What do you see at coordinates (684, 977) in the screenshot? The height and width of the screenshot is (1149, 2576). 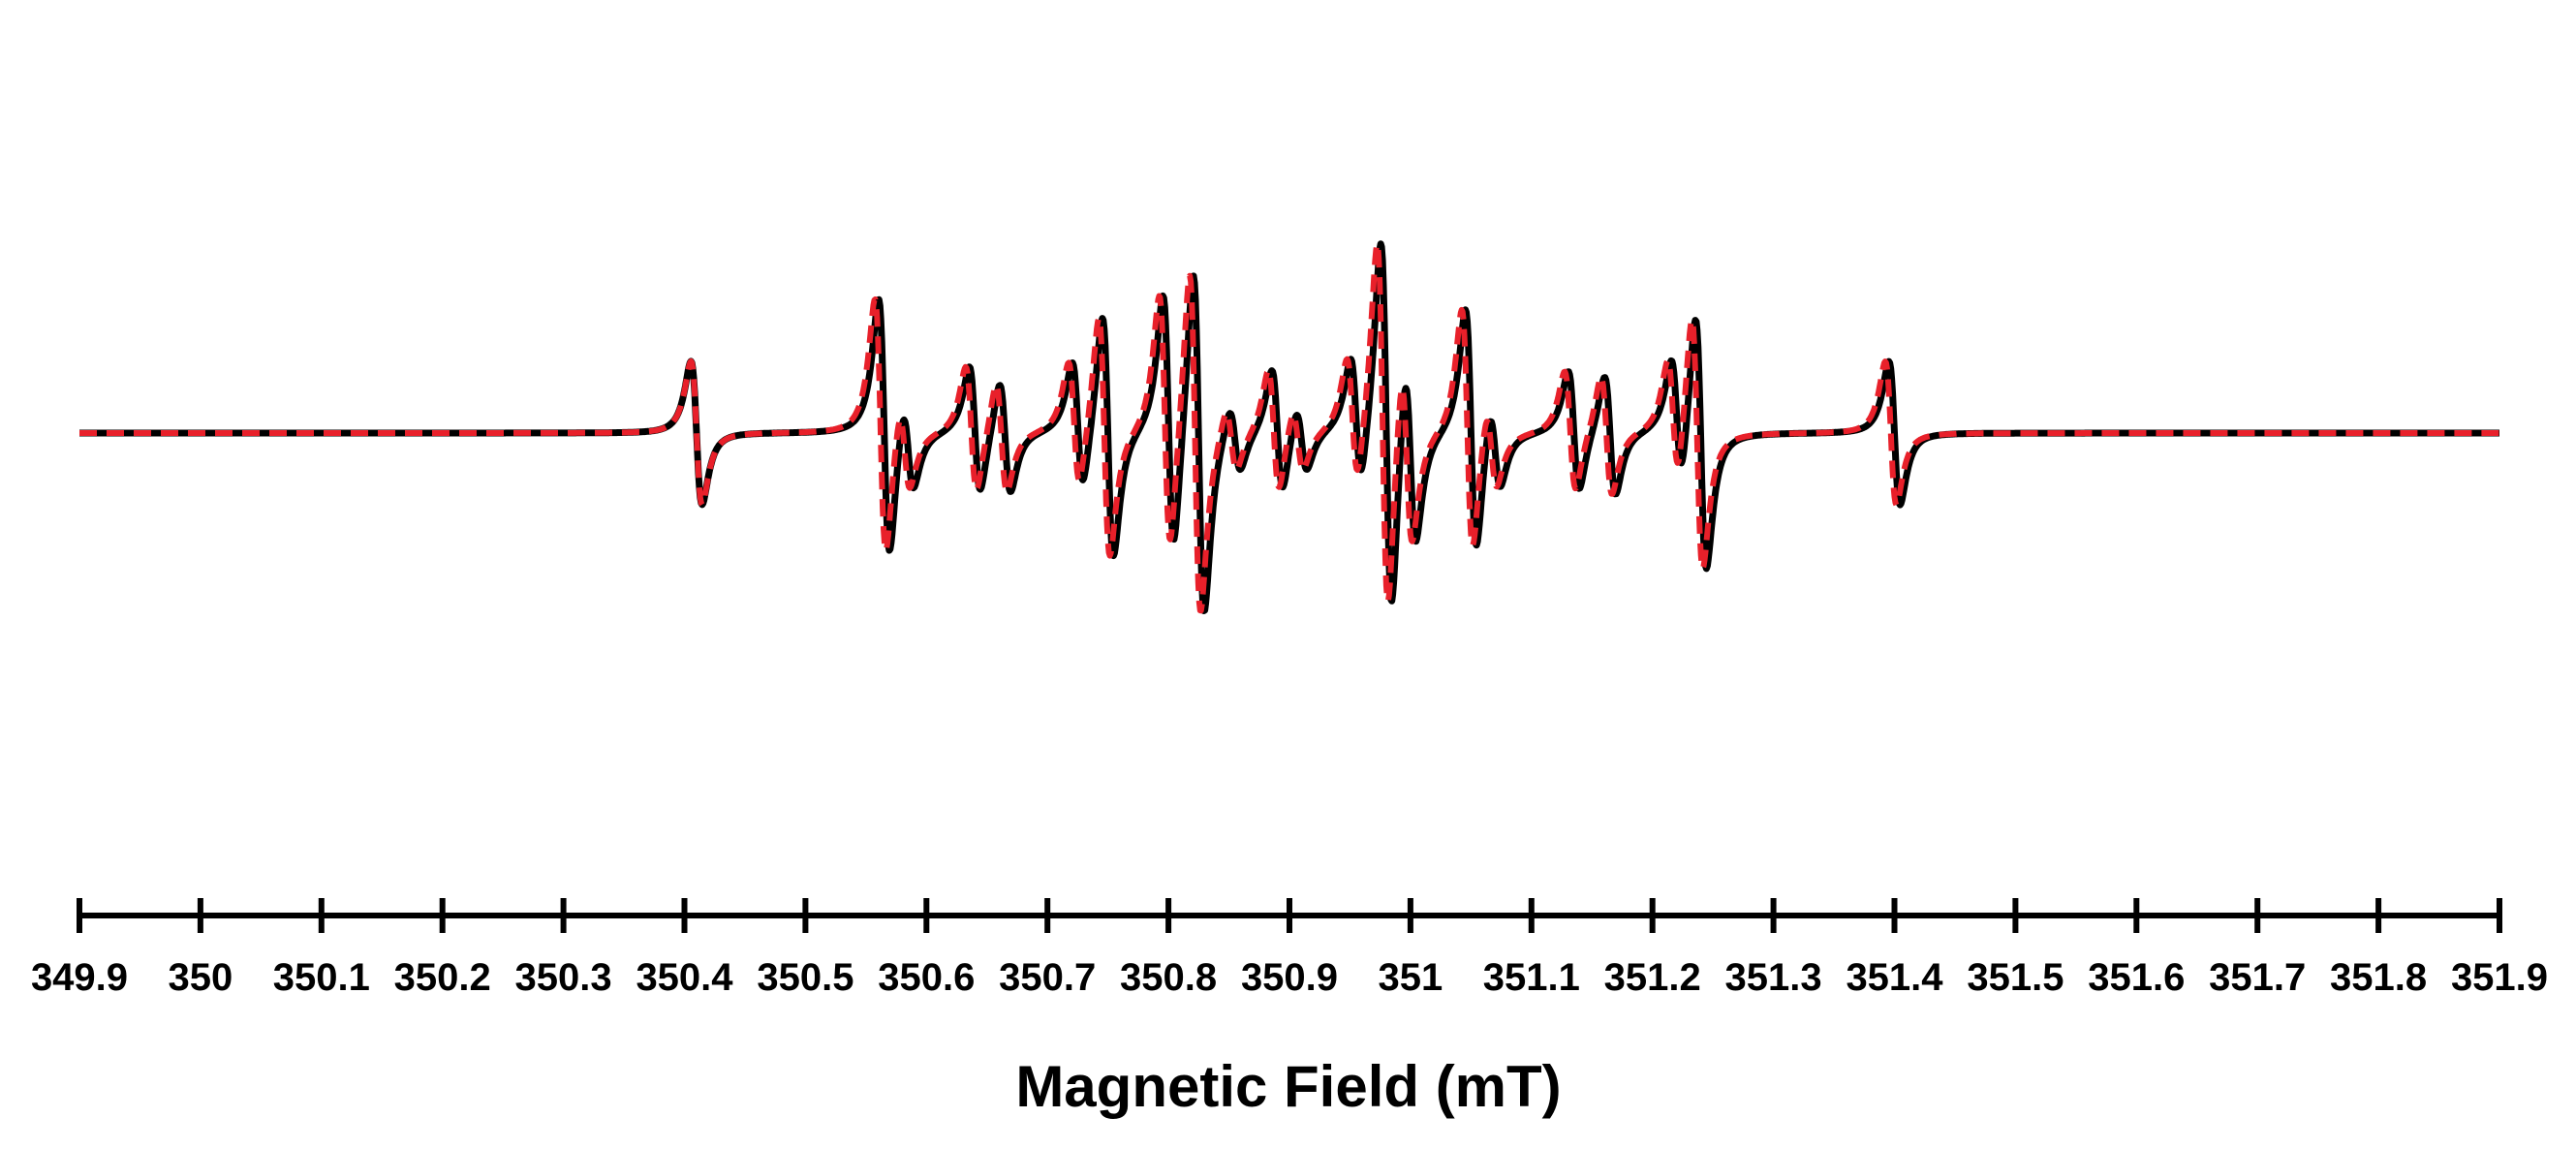 I see `x-tick-label: 350.4` at bounding box center [684, 977].